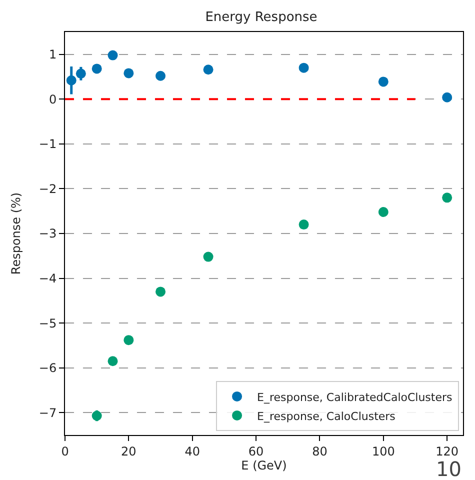  I want to click on x-tick-label: 100, so click(383, 451).